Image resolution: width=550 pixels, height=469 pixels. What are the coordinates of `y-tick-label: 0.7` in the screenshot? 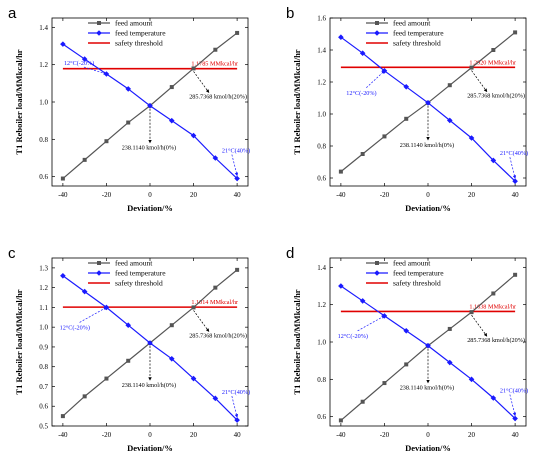 It's located at (43, 387).